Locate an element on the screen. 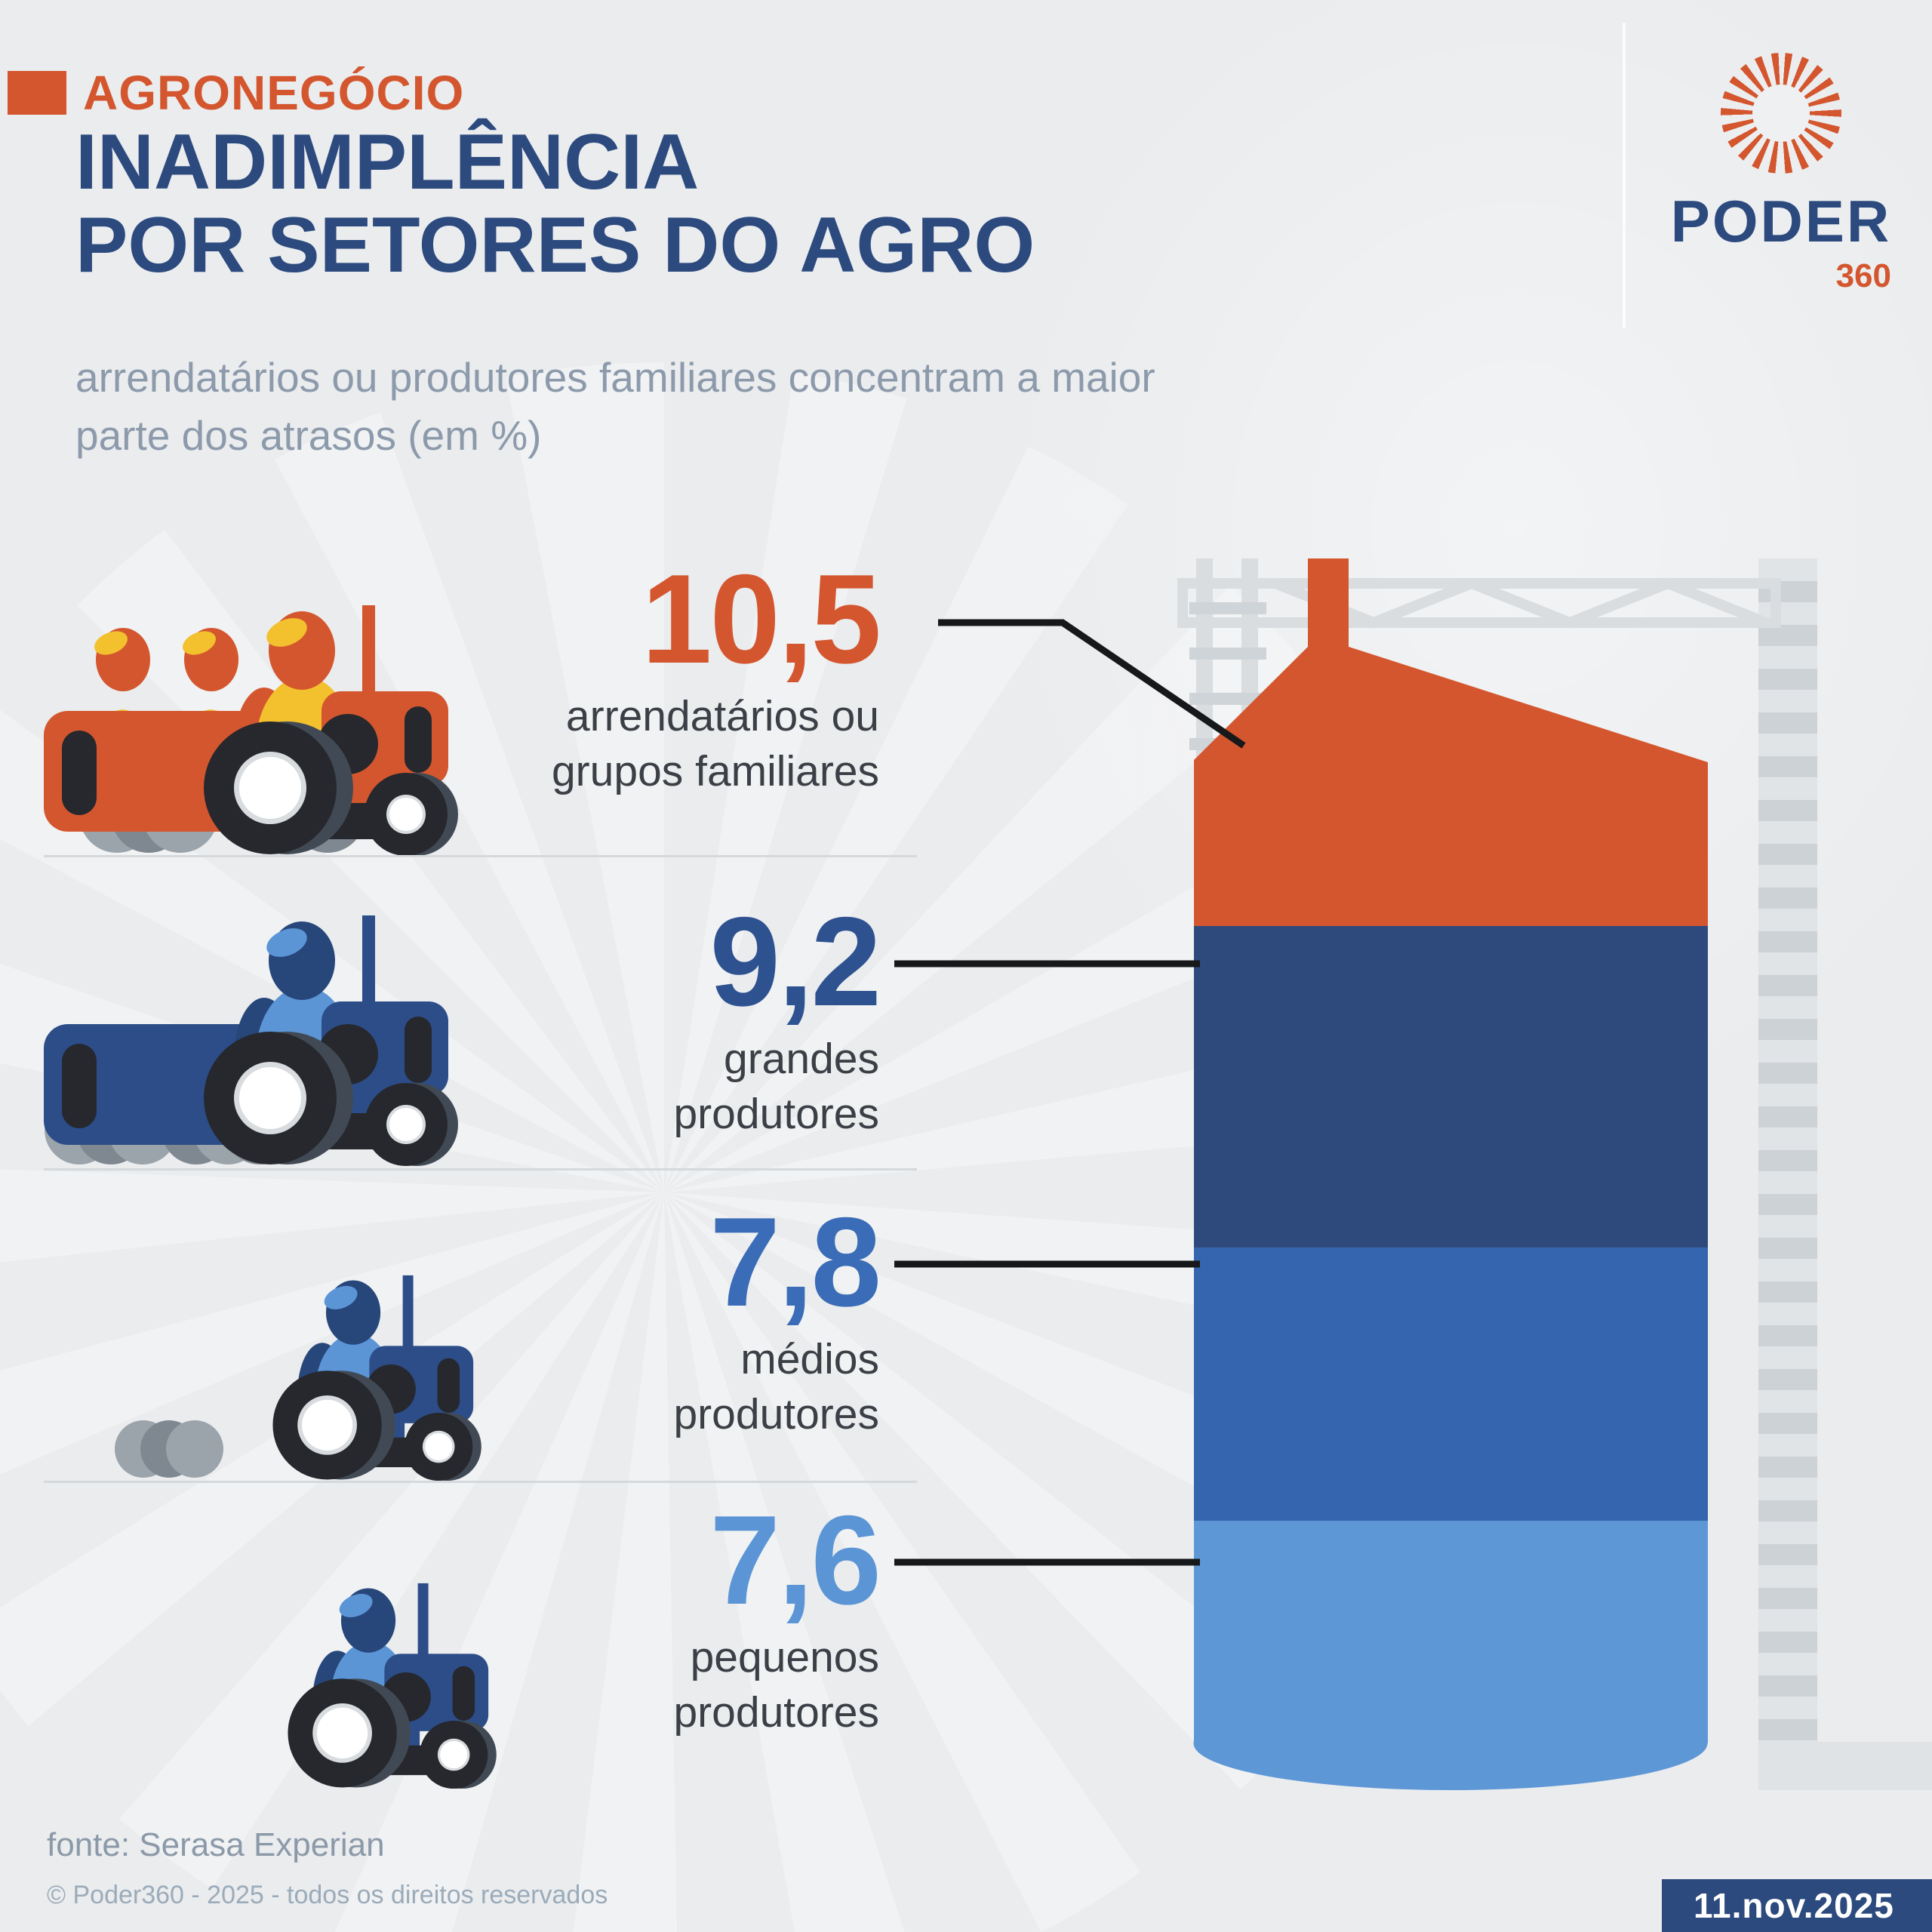 This screenshot has width=1932, height=1932. title-line2: POR SETORES DO AGRO is located at coordinates (555, 245).